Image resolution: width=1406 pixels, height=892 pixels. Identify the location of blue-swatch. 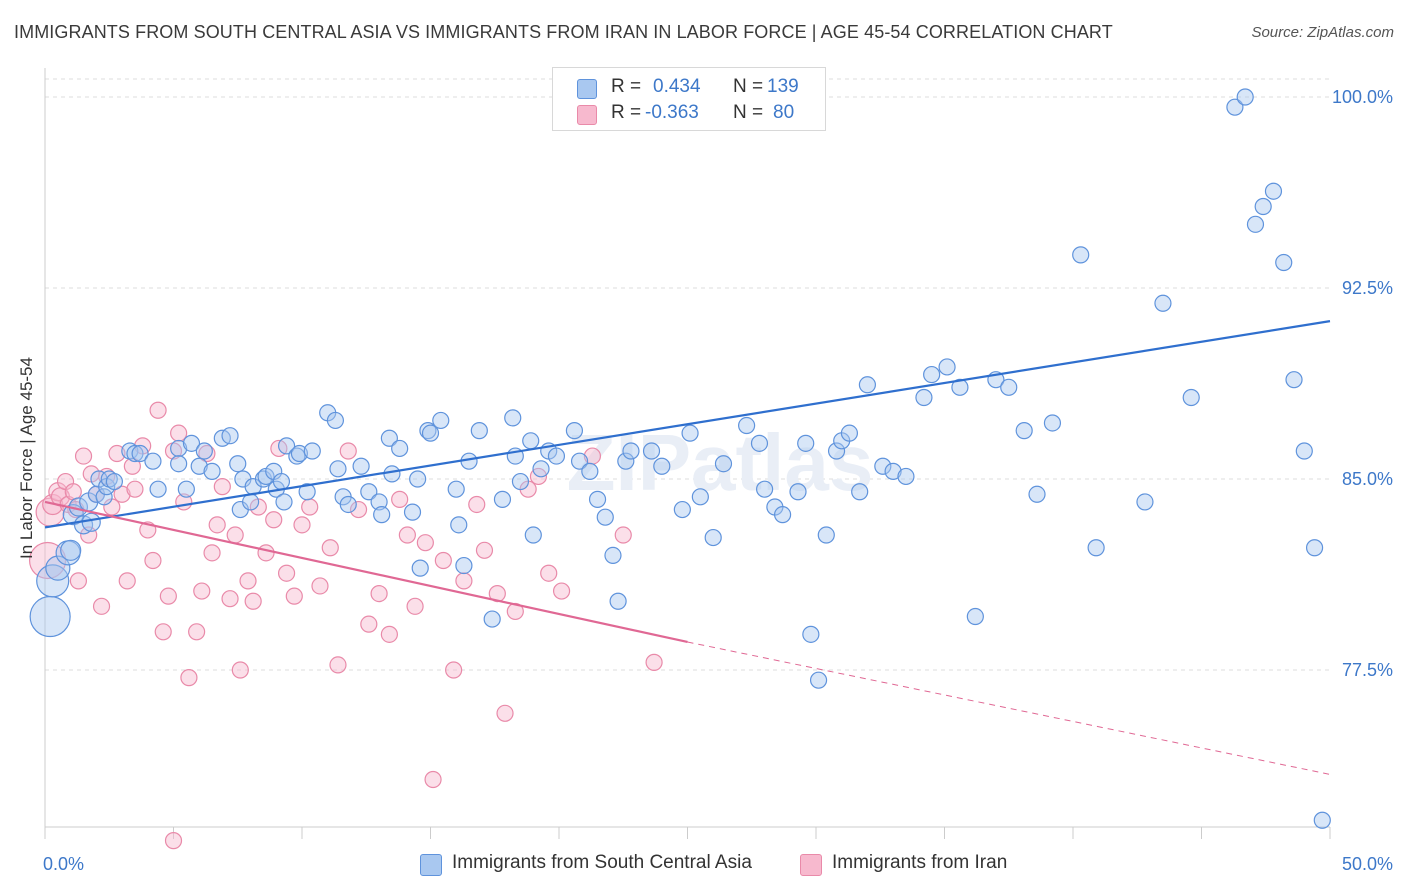
(587, 89).